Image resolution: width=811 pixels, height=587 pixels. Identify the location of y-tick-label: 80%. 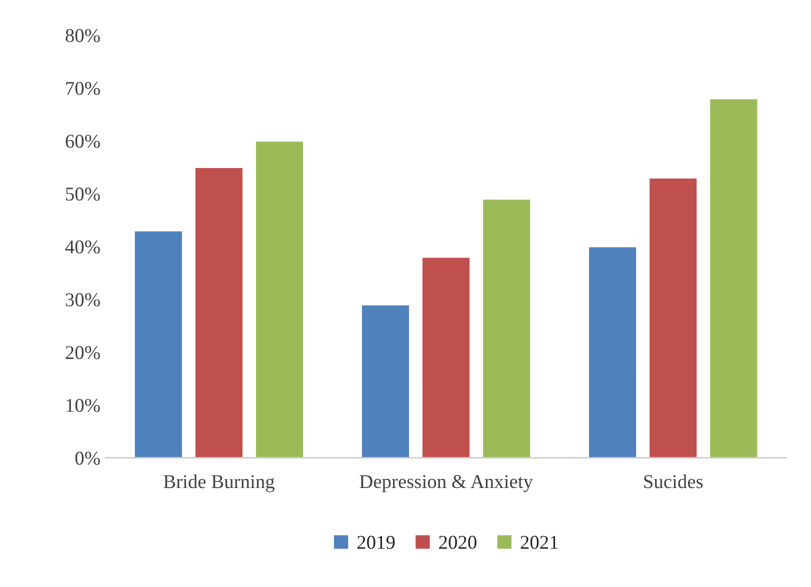
(83, 35).